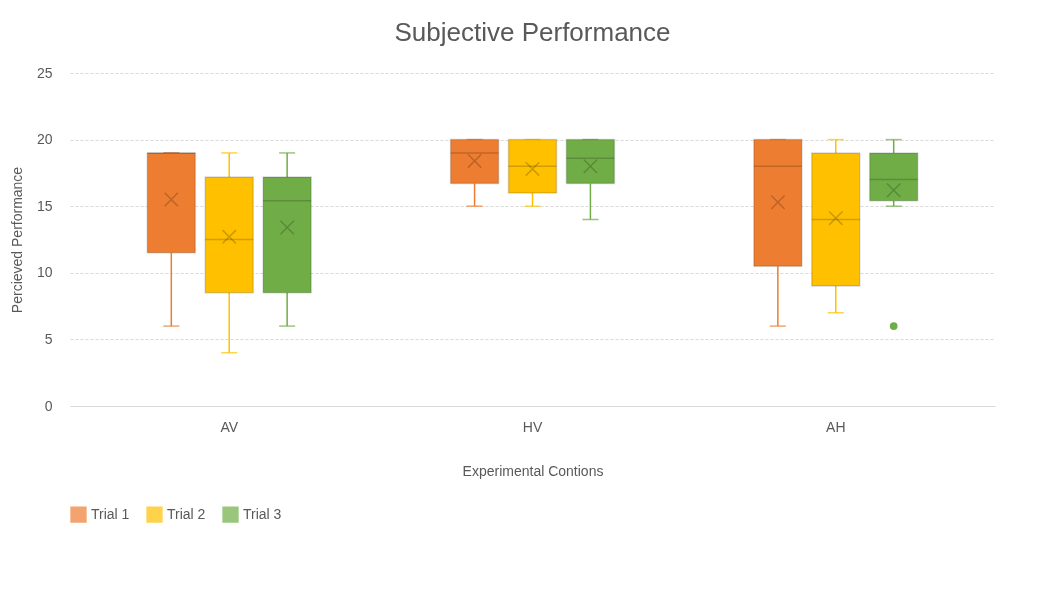 Image resolution: width=1050 pixels, height=609 pixels. I want to click on legend-label: Trial 3, so click(262, 513).